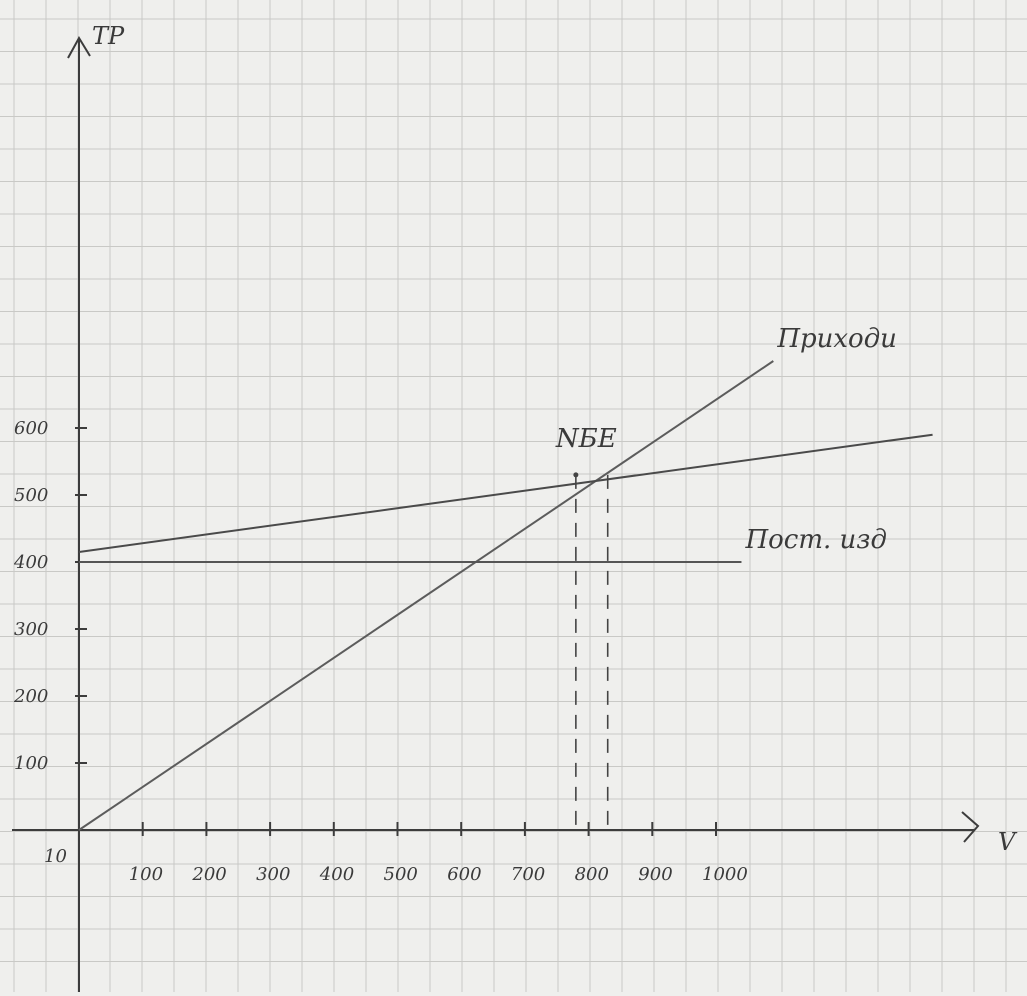  What do you see at coordinates (55, 856) in the screenshot?
I see `origin-label: 10` at bounding box center [55, 856].